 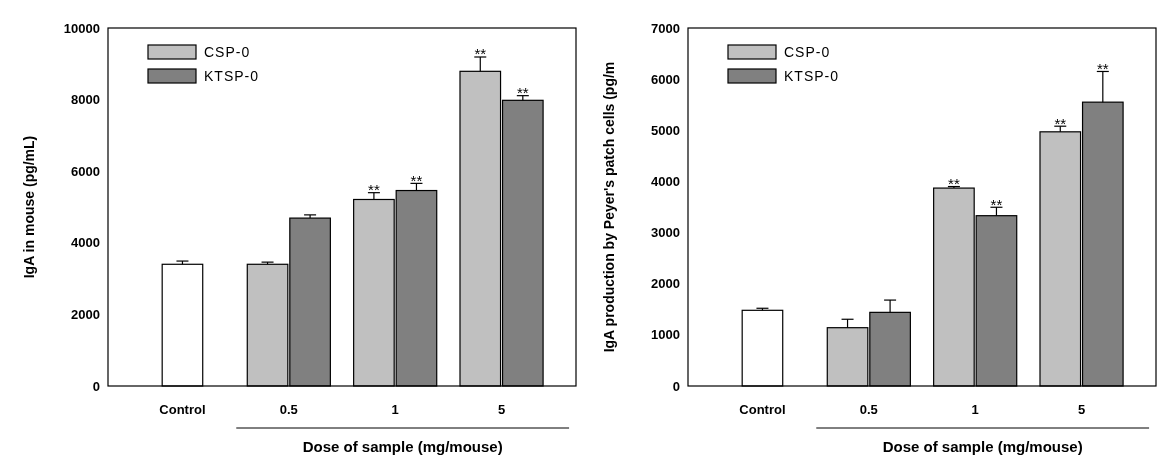 I want to click on y-tick-label: 5000, so click(x=665, y=130).